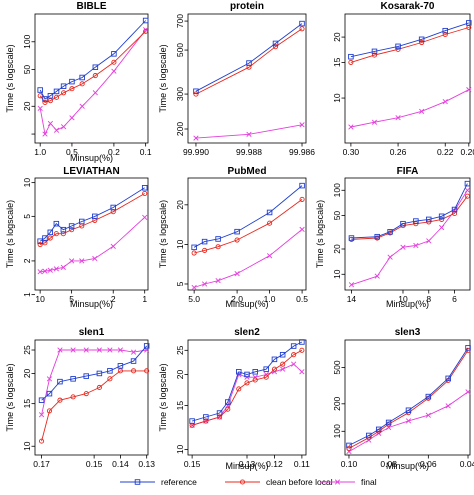 The height and width of the screenshot is (495, 474). What do you see at coordinates (337, 482) in the screenshot?
I see `legend-marker-final` at bounding box center [337, 482].